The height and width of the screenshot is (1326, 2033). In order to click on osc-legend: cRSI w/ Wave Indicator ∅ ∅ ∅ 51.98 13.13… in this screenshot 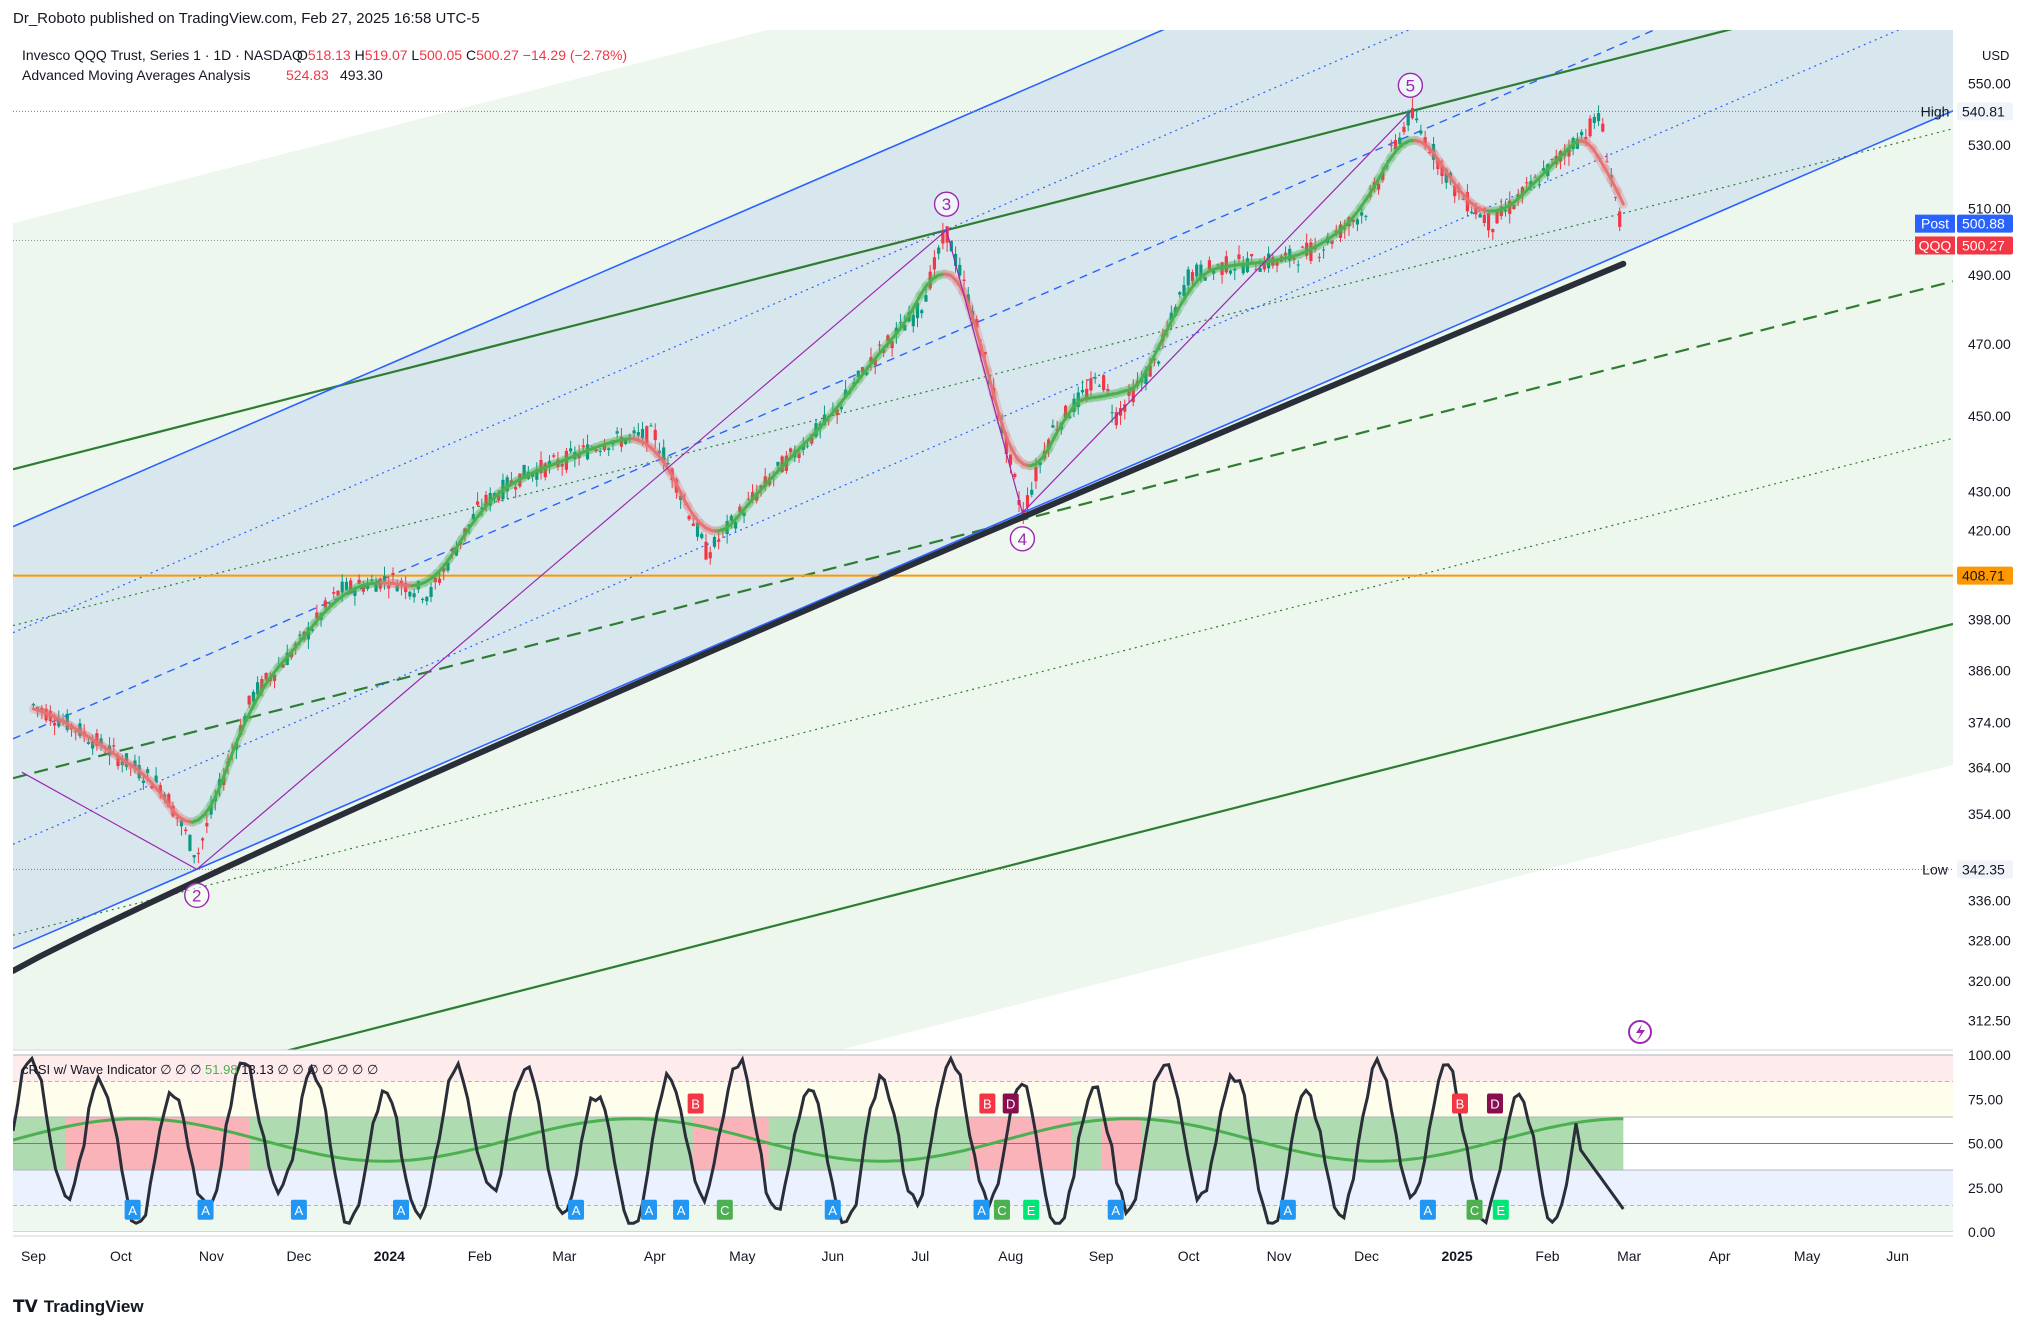, I will do `click(200, 1069)`.